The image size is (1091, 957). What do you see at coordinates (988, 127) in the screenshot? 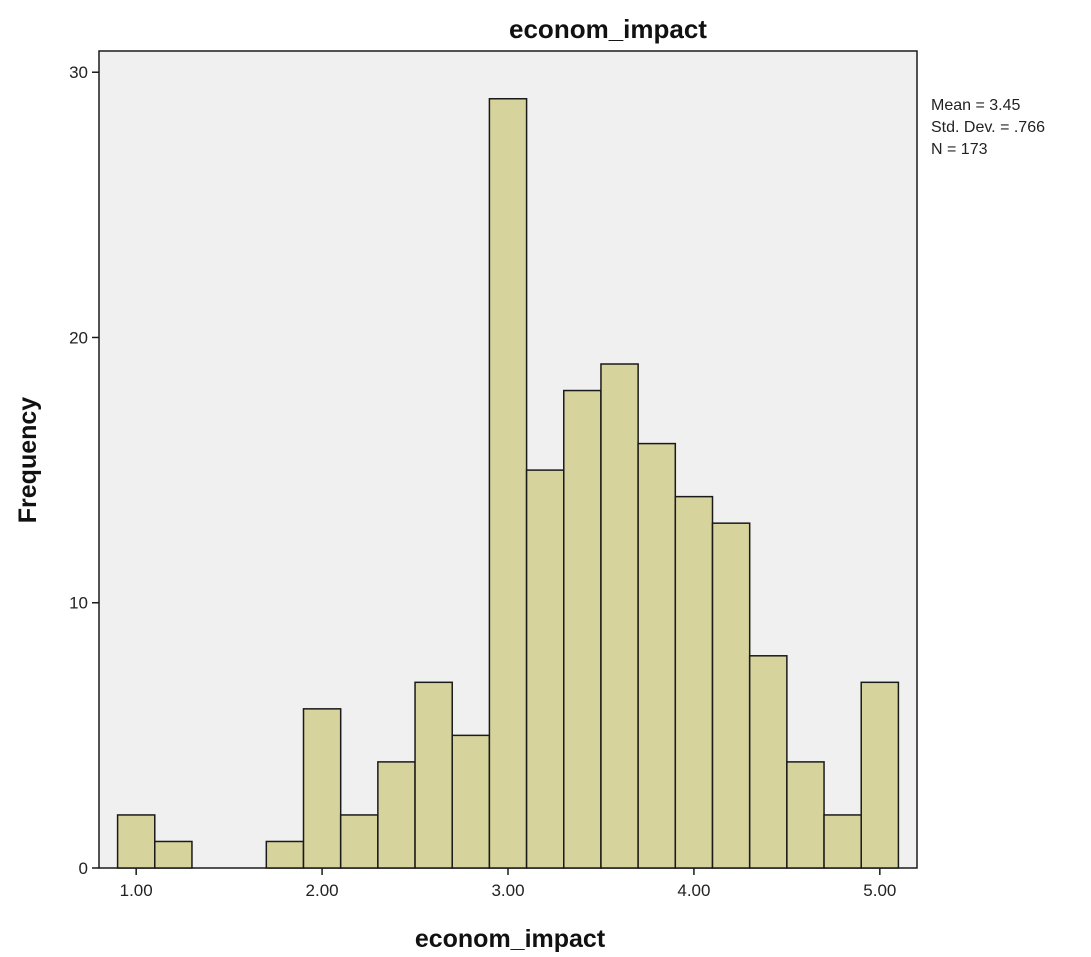
I see `stats-std-dev: Std. Dev. = .766` at bounding box center [988, 127].